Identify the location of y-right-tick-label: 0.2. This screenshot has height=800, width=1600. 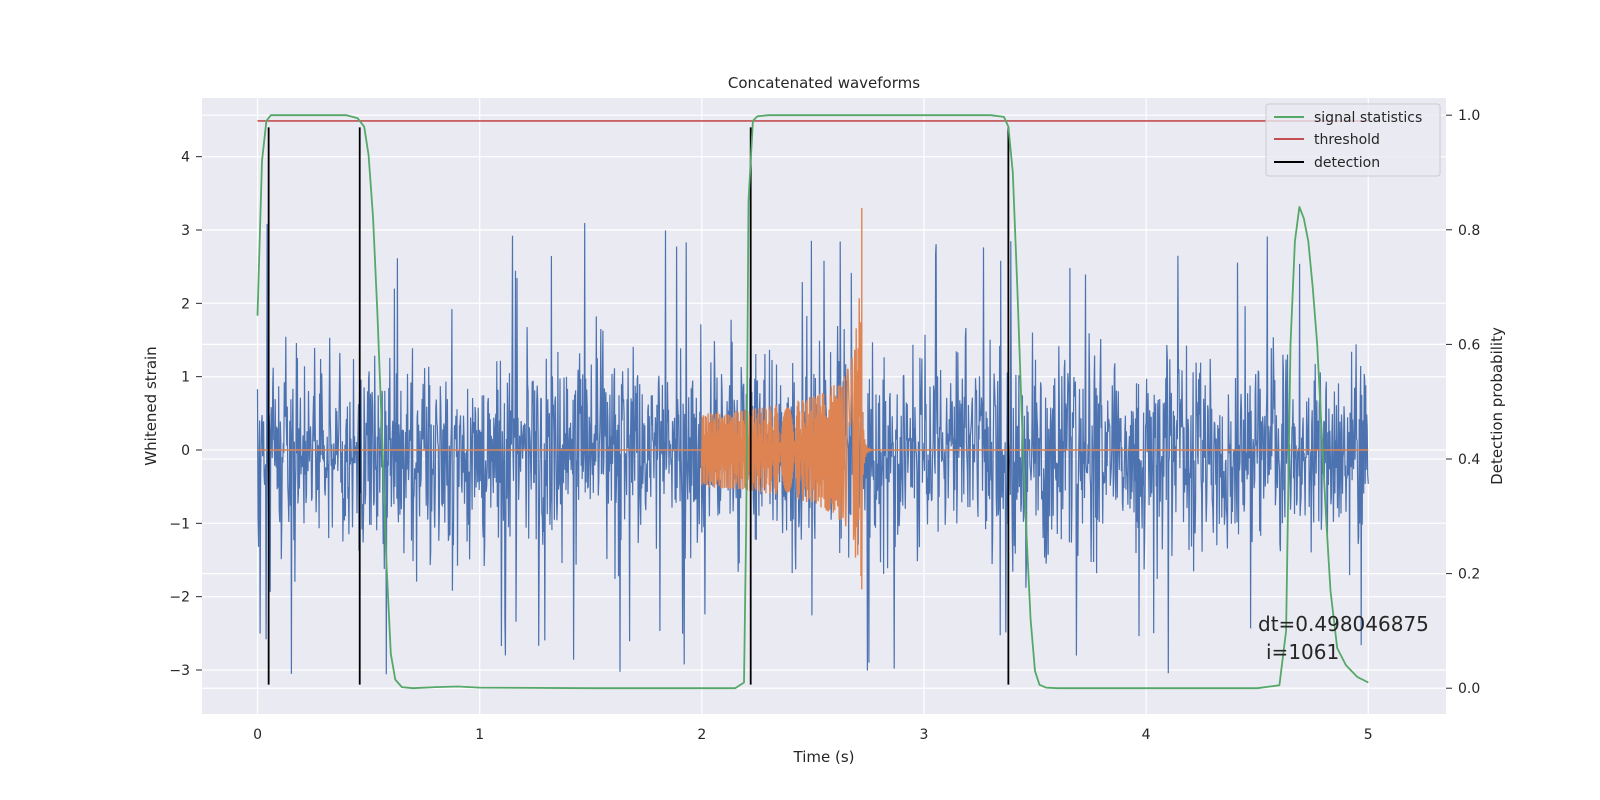
(1469, 575).